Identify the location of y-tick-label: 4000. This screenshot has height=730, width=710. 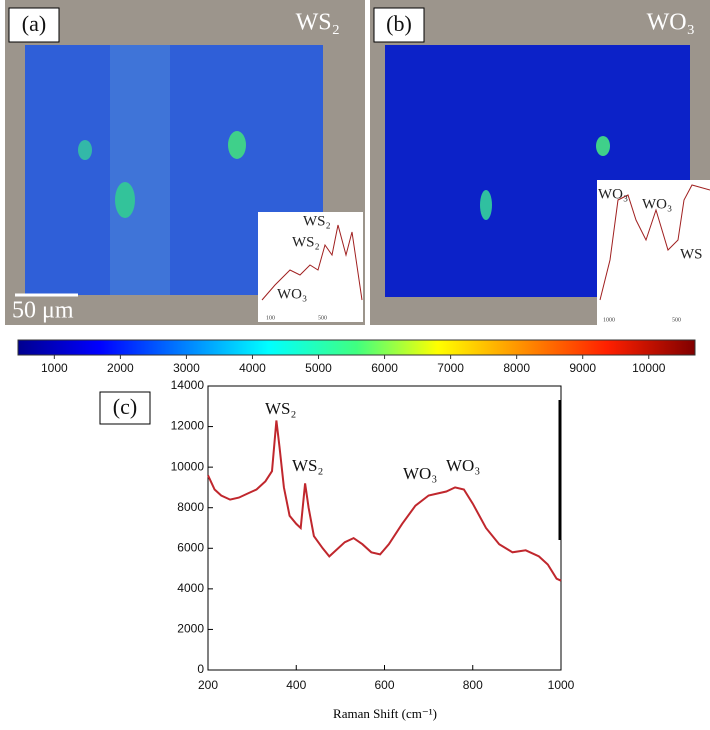
(190, 588).